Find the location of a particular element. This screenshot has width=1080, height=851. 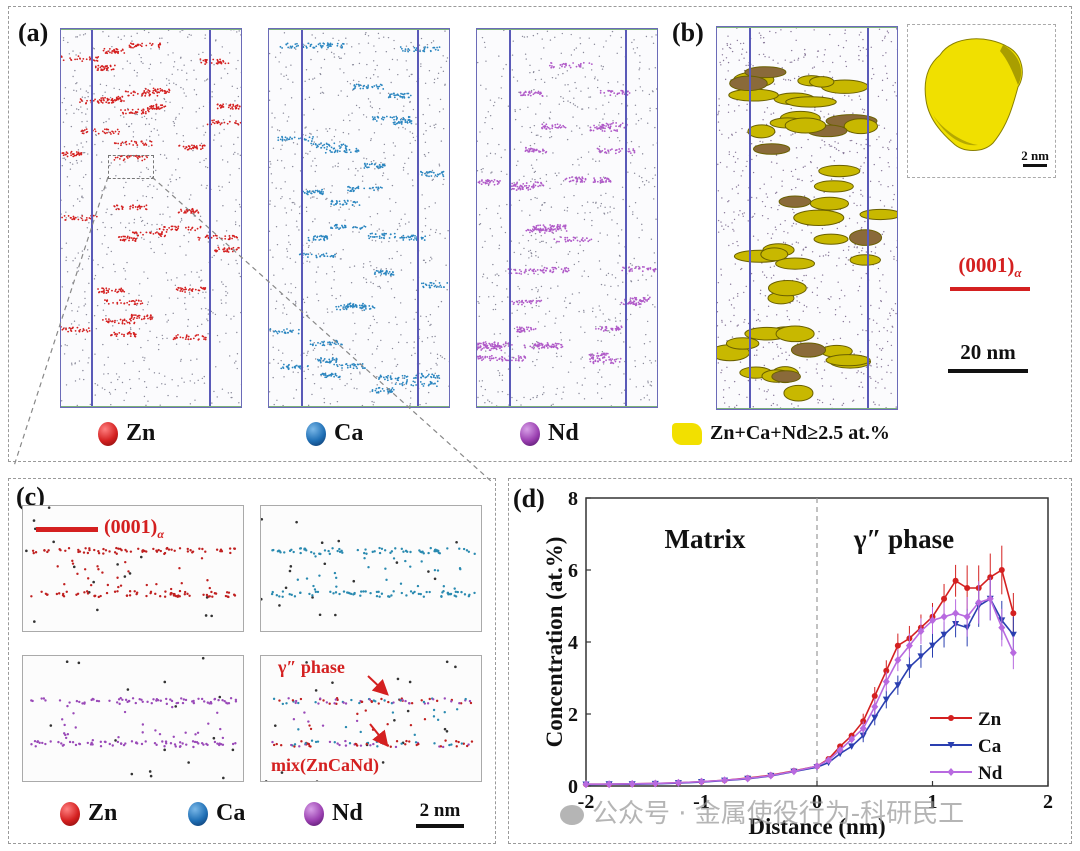

legend-nd: Nd is located at coordinates (549, 433).